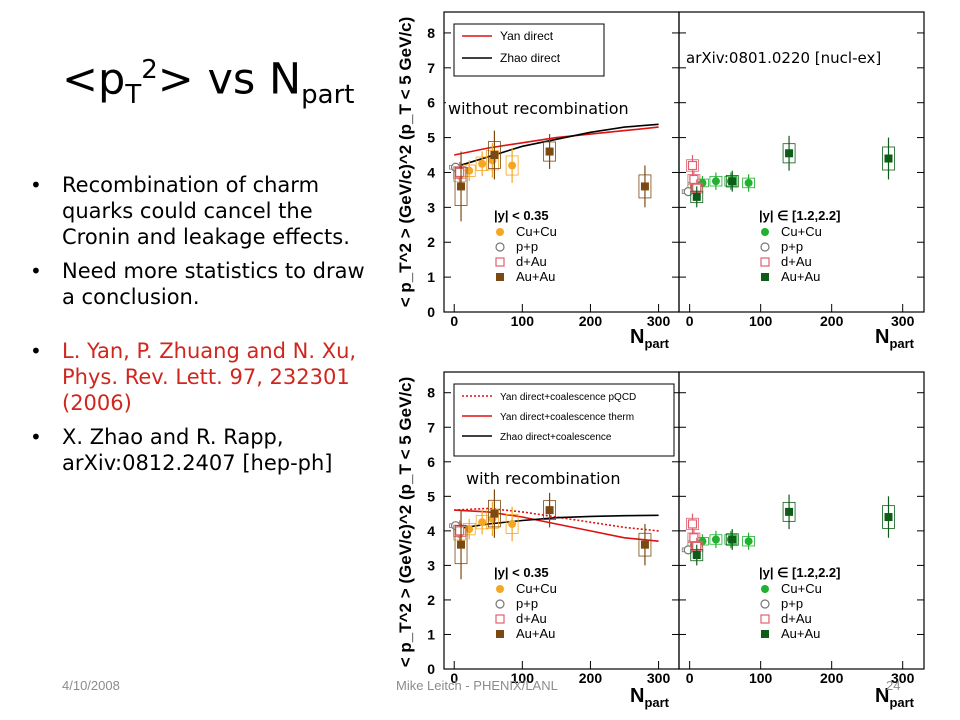 The image size is (960, 720). What do you see at coordinates (431, 427) in the screenshot?
I see `y-tick-label: 7` at bounding box center [431, 427].